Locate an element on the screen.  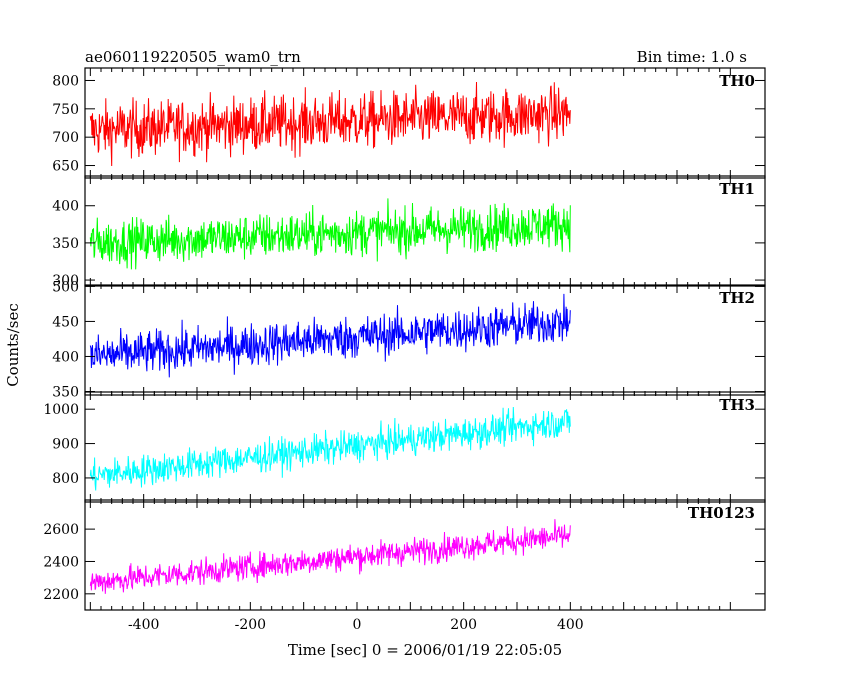
x-tick-label: 200 is located at coordinates (463, 625).